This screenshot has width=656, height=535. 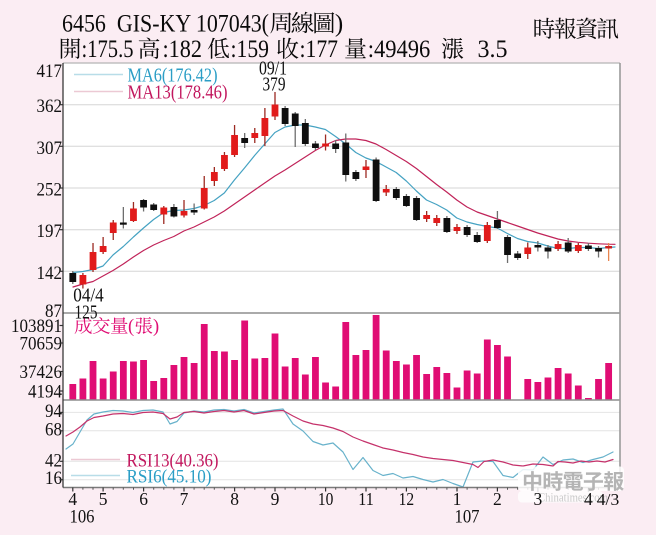 I want to click on svg-text: 125, so click(x=86, y=313).